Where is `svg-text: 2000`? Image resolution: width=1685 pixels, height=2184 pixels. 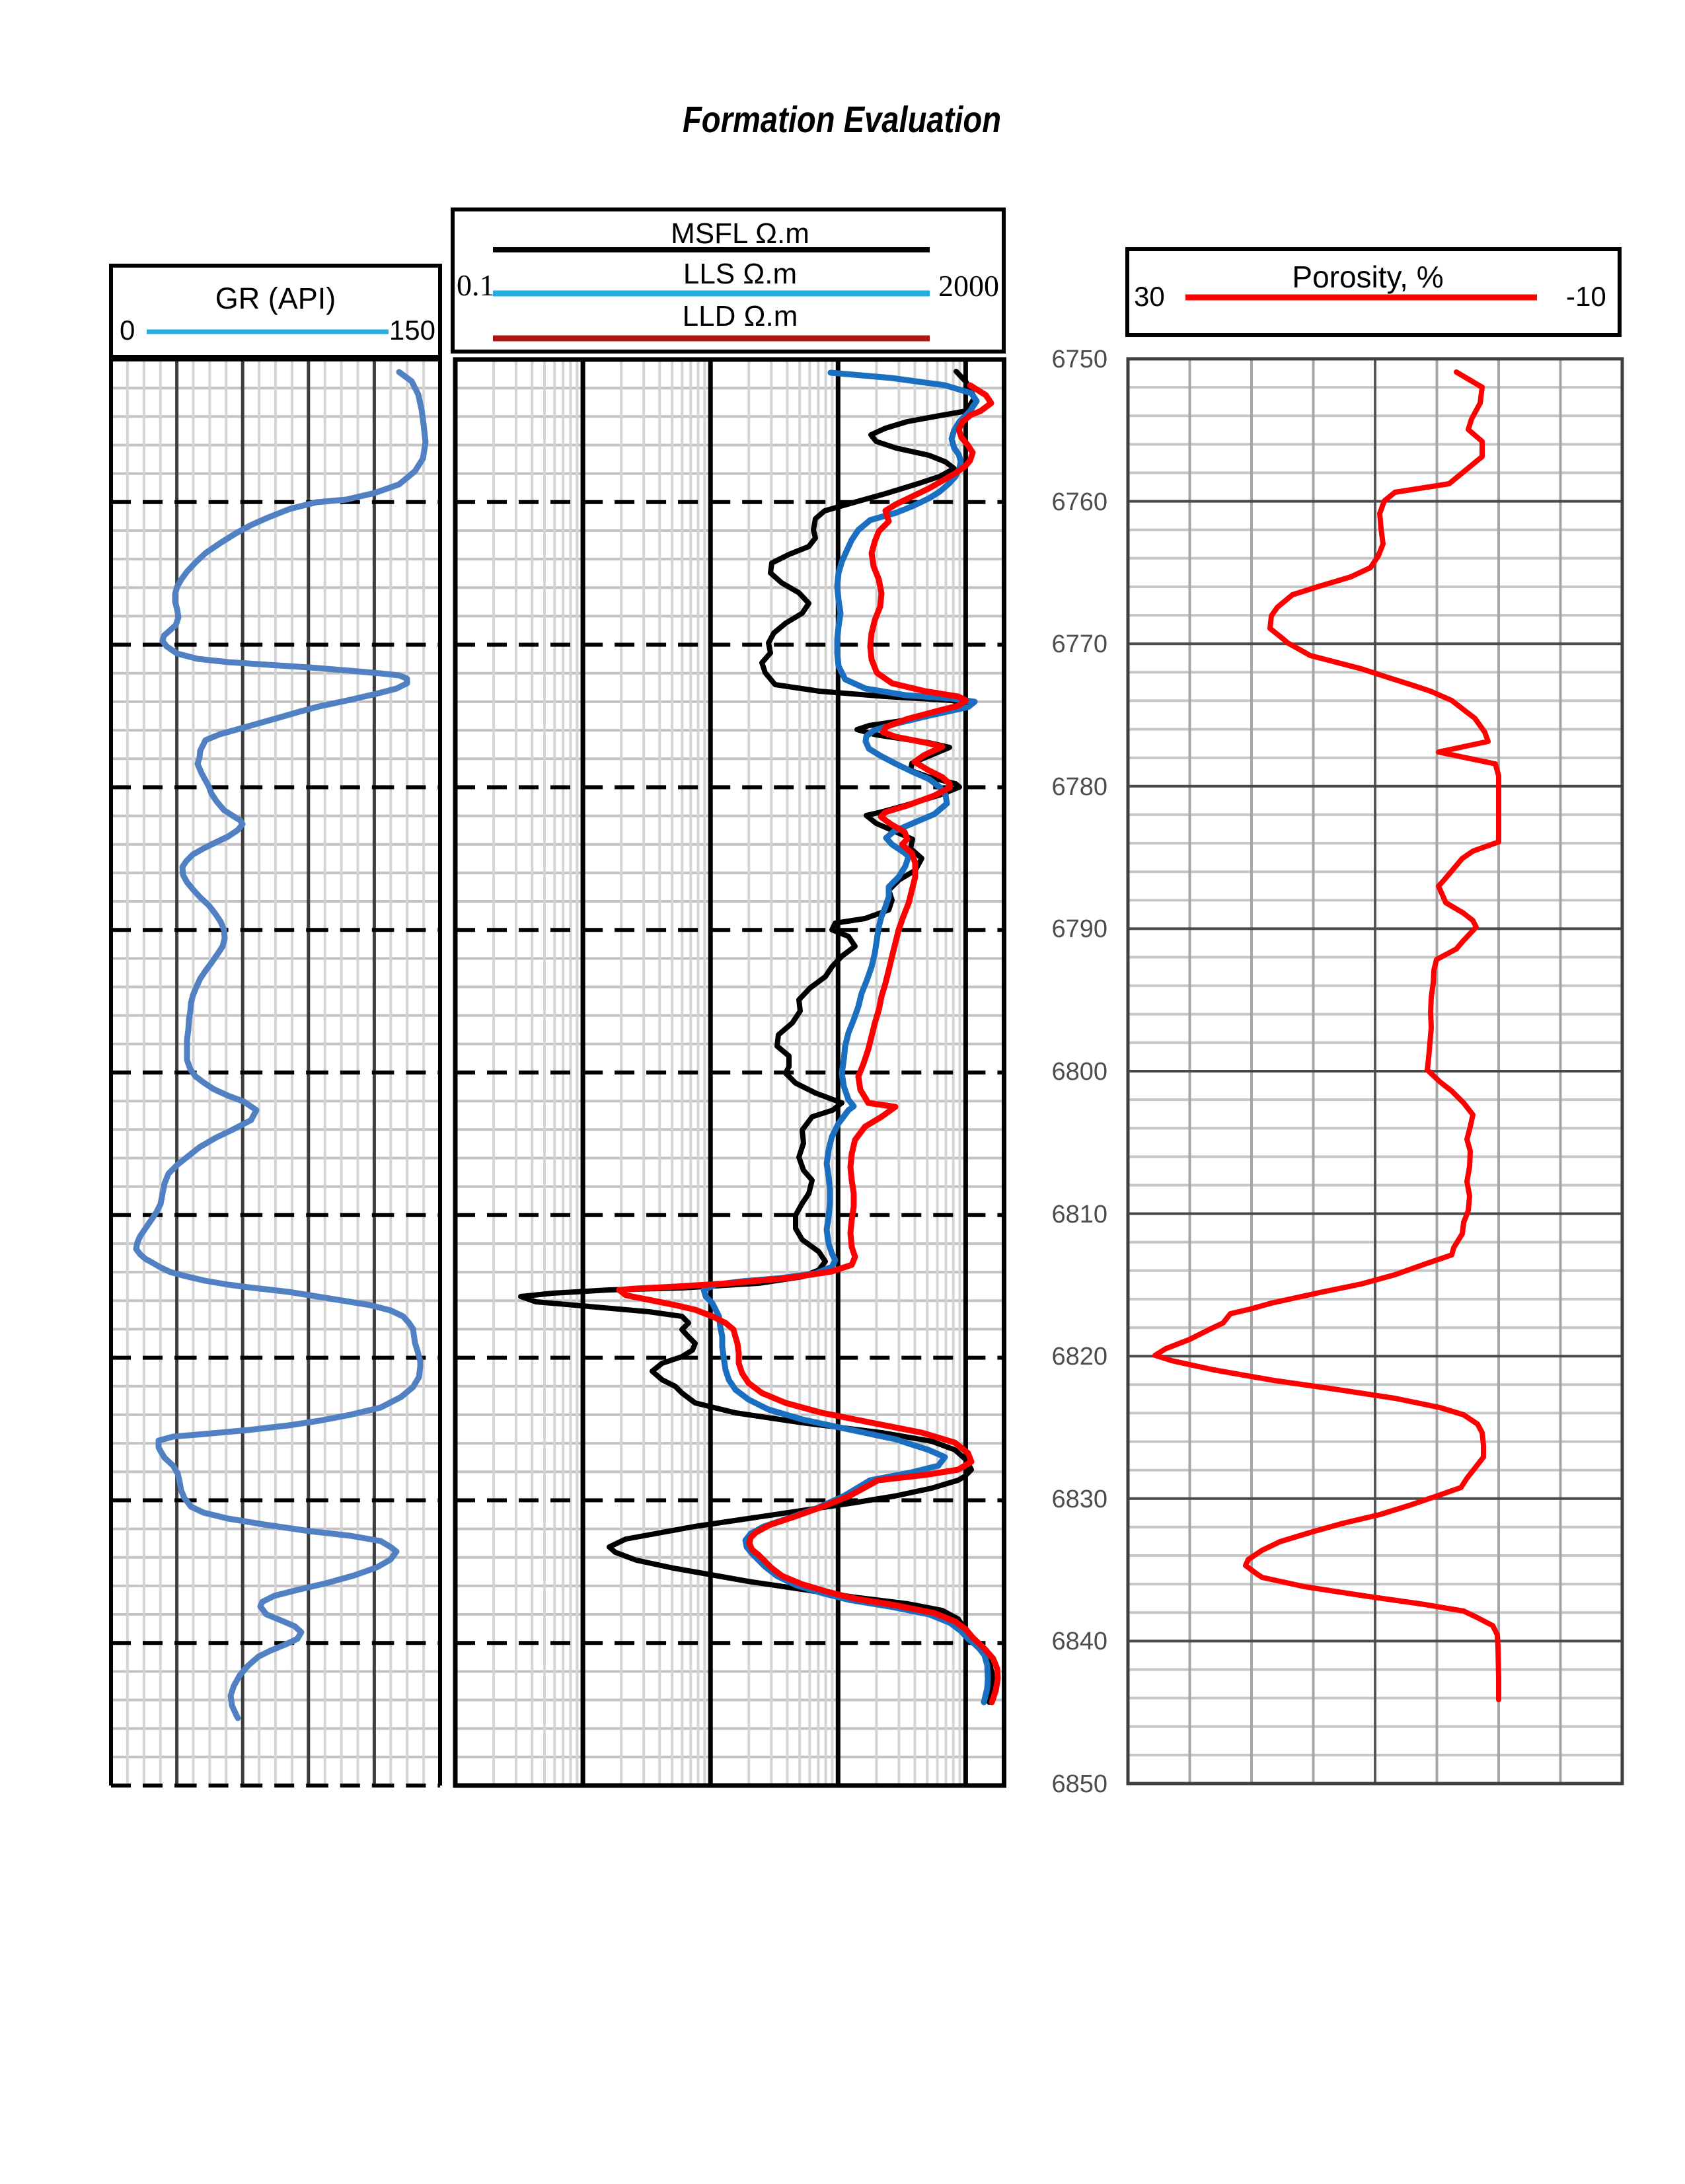
svg-text: 2000 is located at coordinates (968, 286).